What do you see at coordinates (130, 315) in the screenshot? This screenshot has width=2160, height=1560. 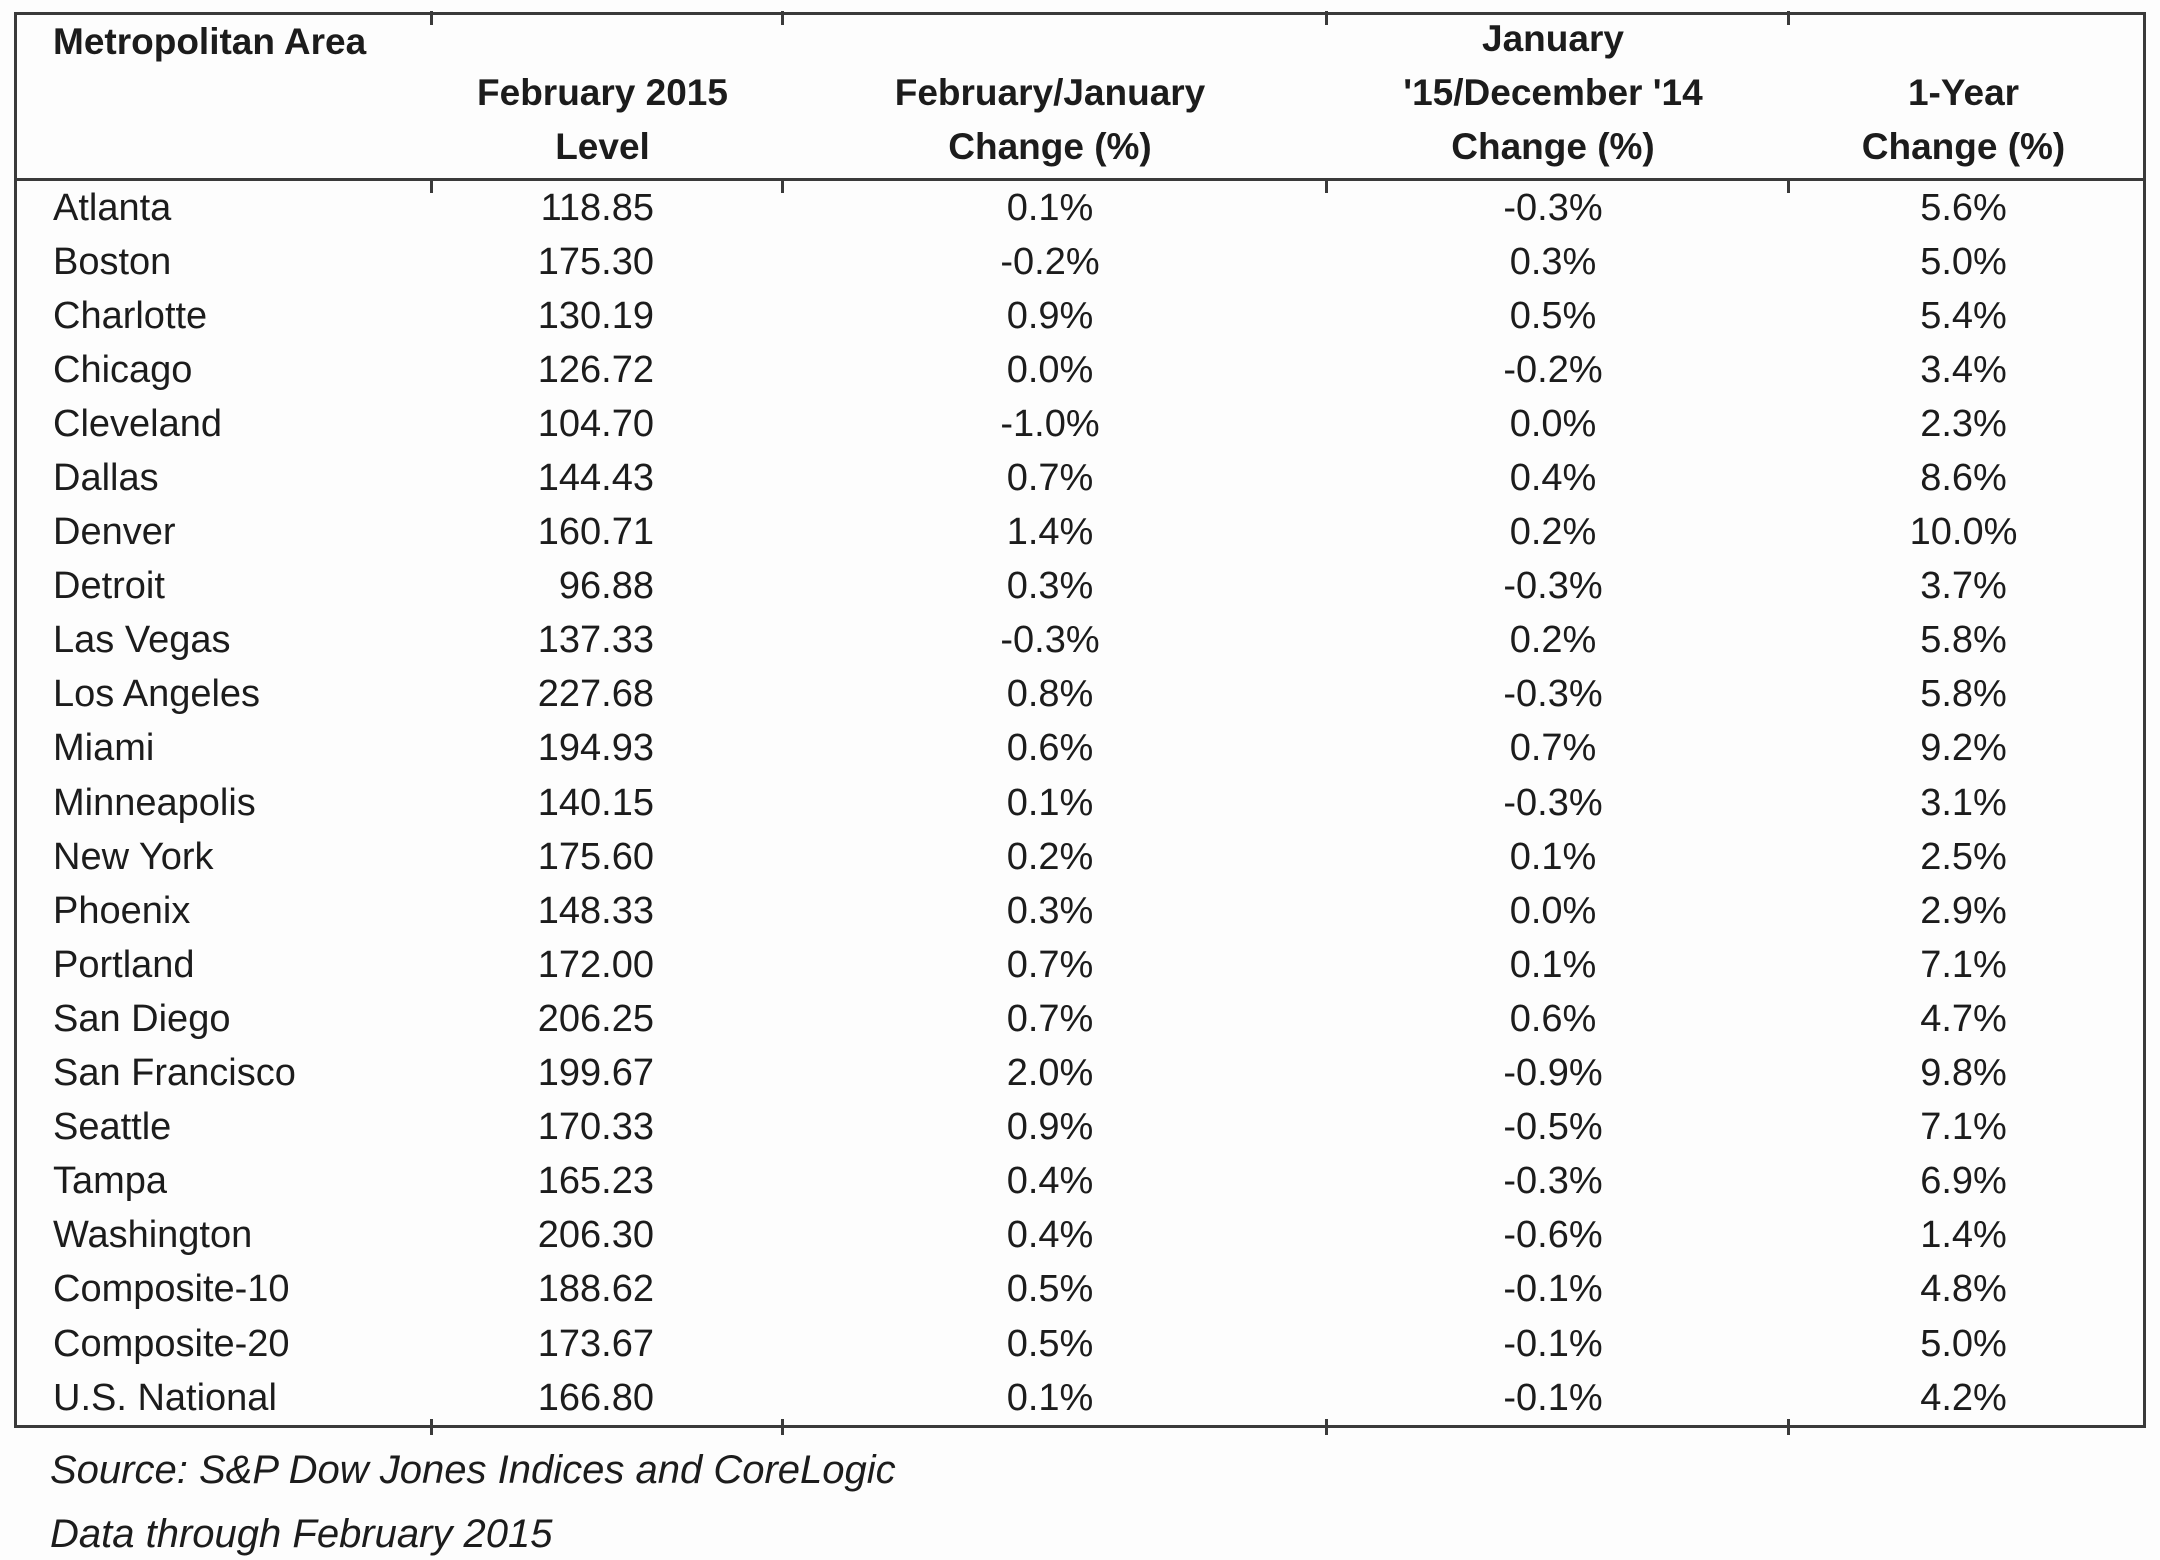 I see `cell-metro-area: Charlotte` at bounding box center [130, 315].